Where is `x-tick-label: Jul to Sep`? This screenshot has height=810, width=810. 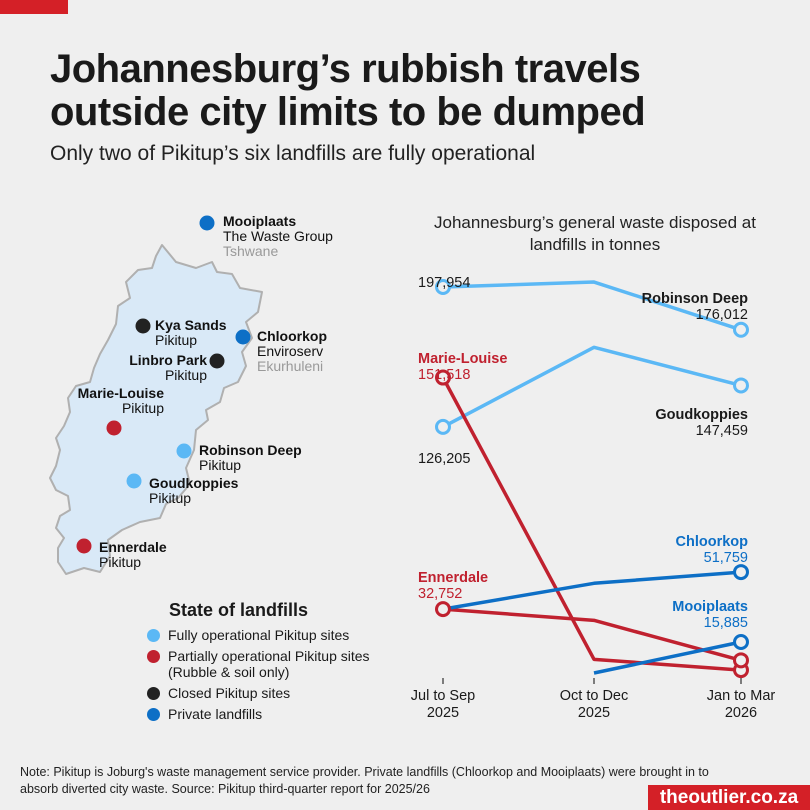
x-tick-label: Jul to Sep is located at coordinates (443, 696).